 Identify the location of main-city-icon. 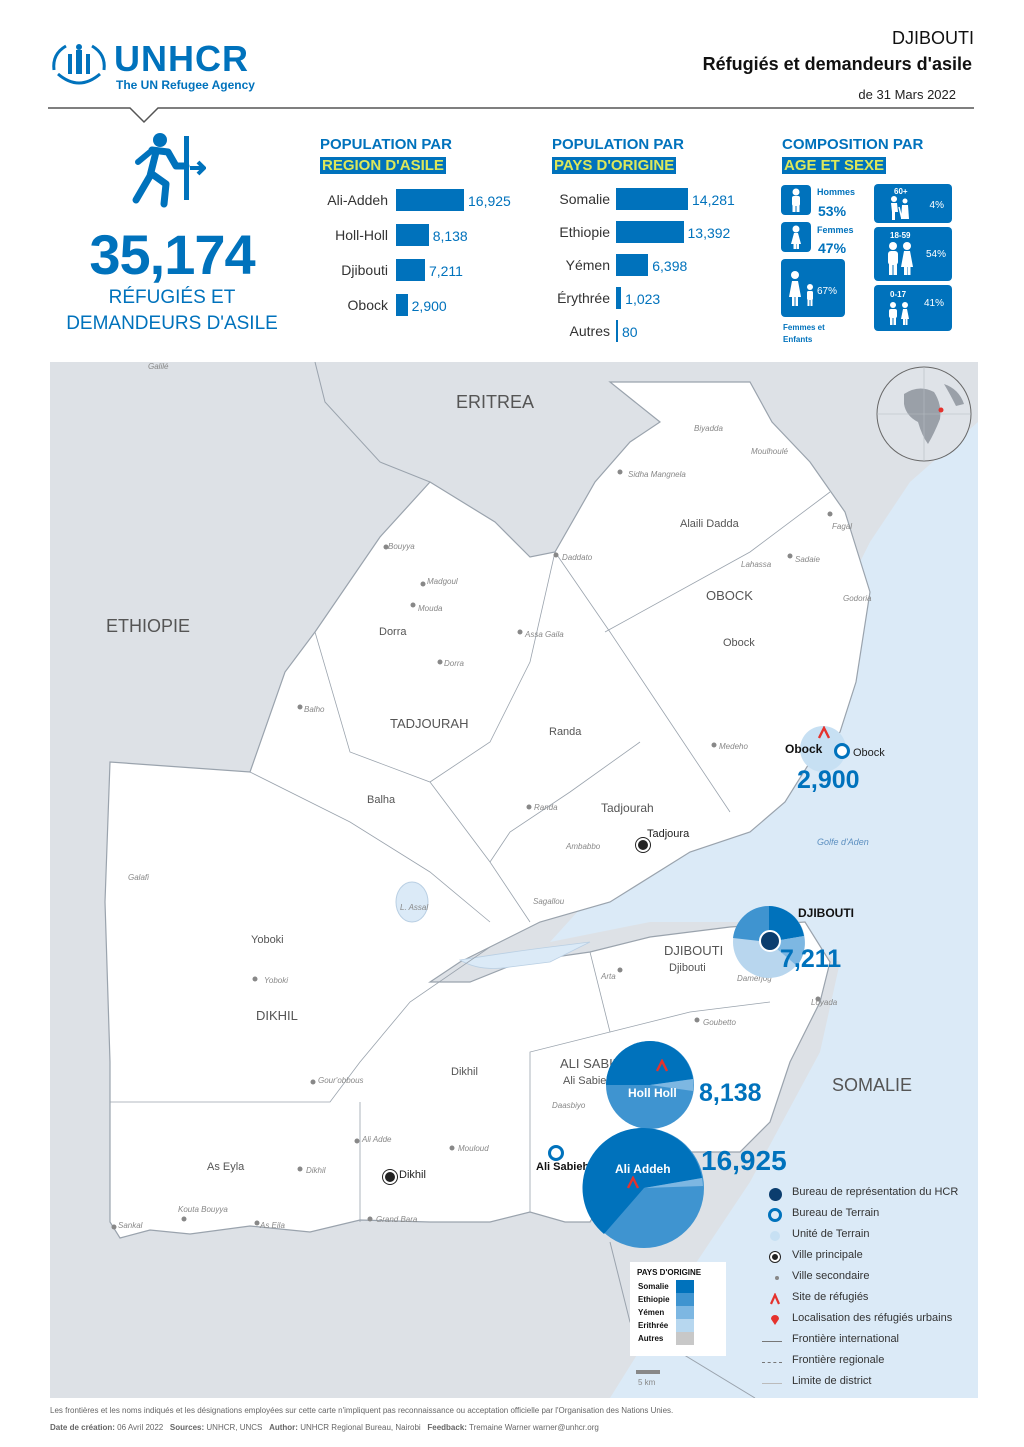
(775, 1257).